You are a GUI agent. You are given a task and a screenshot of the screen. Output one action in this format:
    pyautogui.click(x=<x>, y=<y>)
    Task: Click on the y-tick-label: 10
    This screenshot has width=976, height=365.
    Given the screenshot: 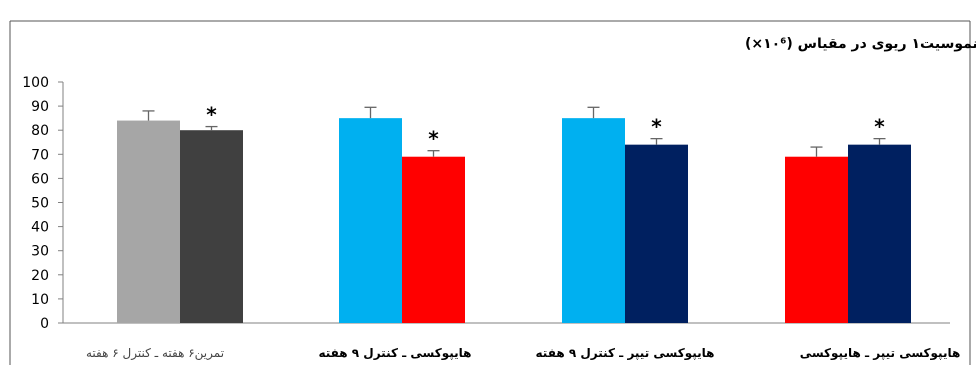 What is the action you would take?
    pyautogui.click(x=40, y=300)
    